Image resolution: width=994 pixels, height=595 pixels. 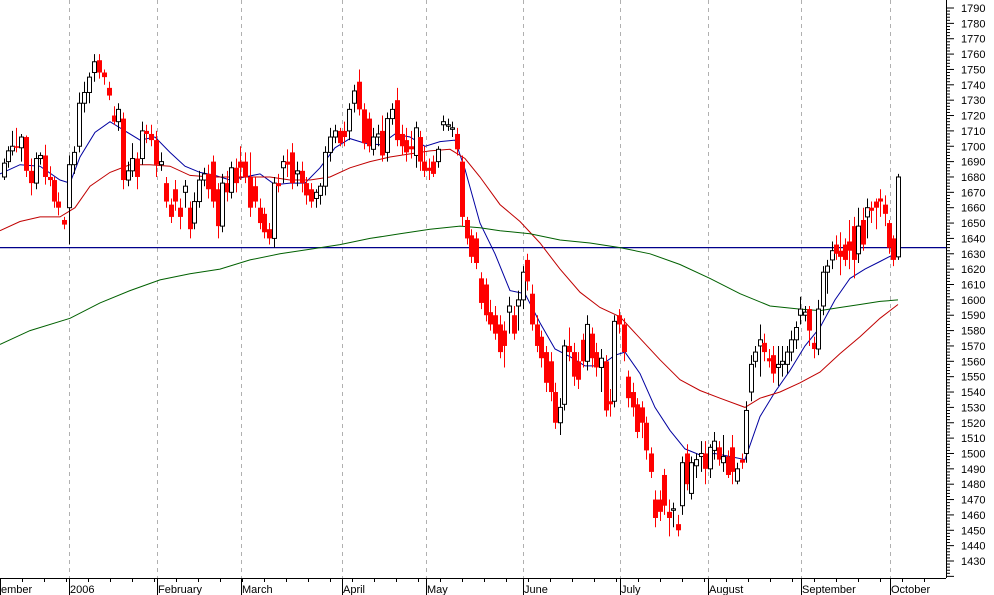 What do you see at coordinates (973, 55) in the screenshot?
I see `y-tick-label: 1760` at bounding box center [973, 55].